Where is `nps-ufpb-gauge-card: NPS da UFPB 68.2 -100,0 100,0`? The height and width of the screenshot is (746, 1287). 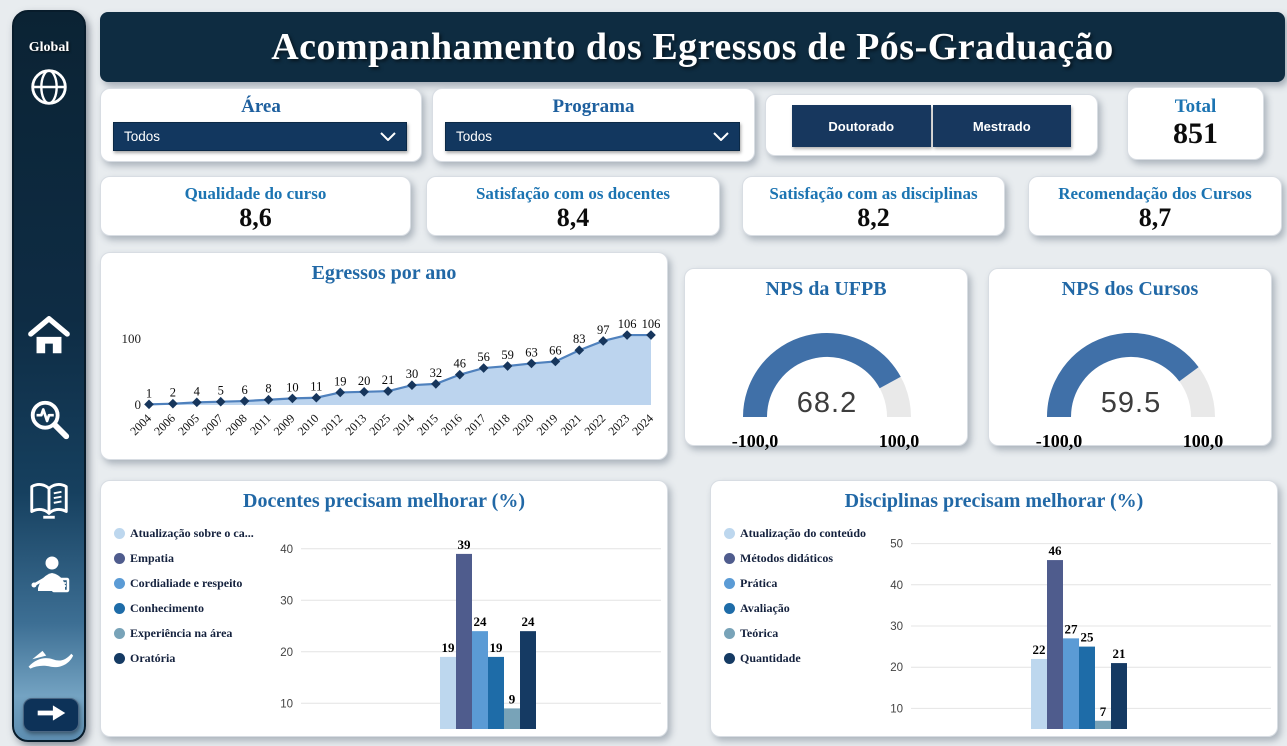
nps-ufpb-gauge-card: NPS da UFPB 68.2 -100,0 100,0 is located at coordinates (826, 359).